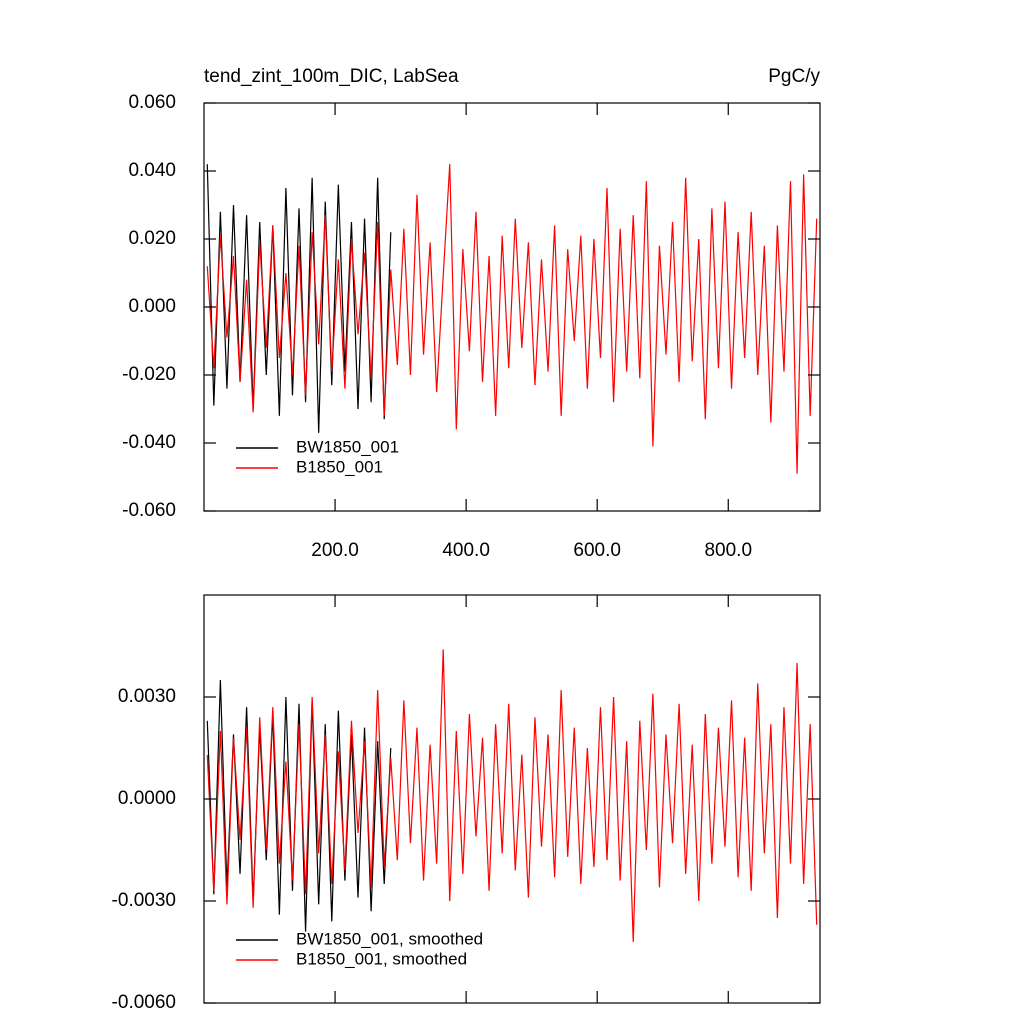 Image resolution: width=1024 pixels, height=1029 pixels. Describe the element at coordinates (381, 958) in the screenshot. I see `legend-label: B1850_001, smoothed` at that location.